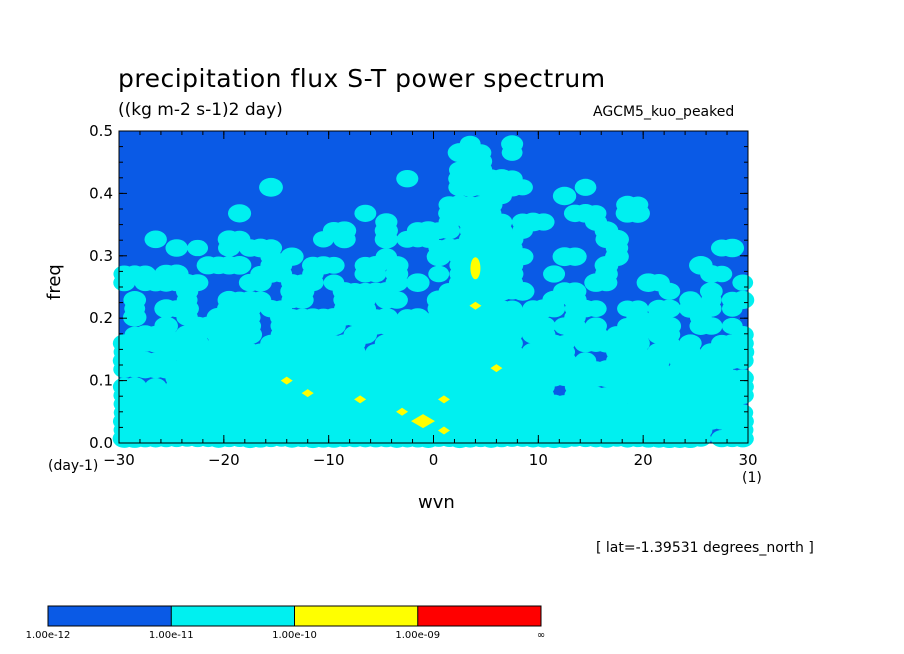 This screenshot has height=654, width=904. Describe the element at coordinates (101, 318) in the screenshot. I see `y-tick-label: 0.2` at that location.